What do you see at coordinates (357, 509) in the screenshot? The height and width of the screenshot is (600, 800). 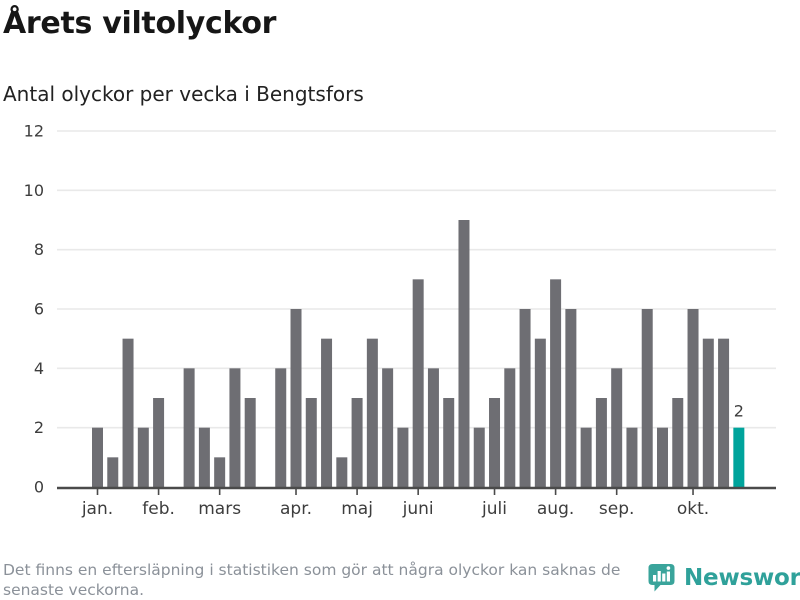 I see `x-axis-label-maj: maj` at bounding box center [357, 509].